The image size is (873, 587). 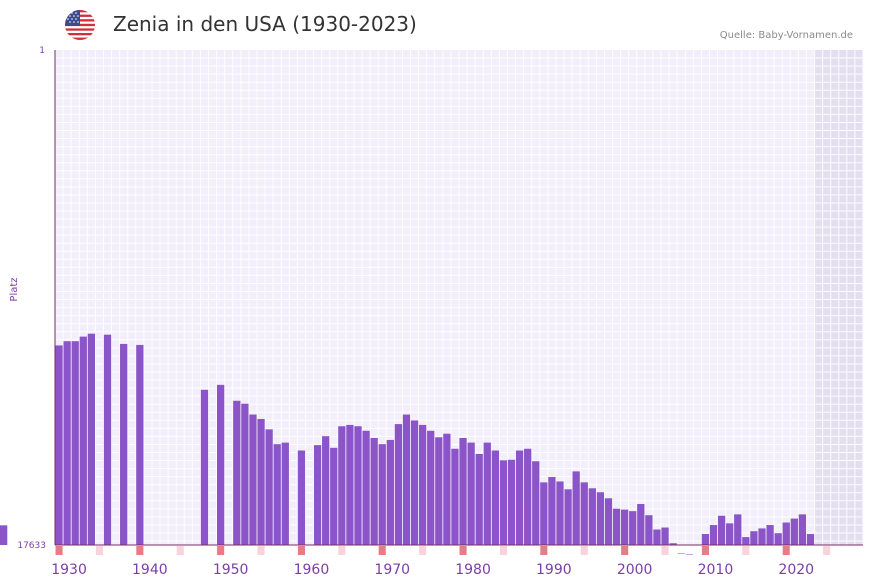 What do you see at coordinates (69, 570) in the screenshot?
I see `x-tick-1930: 1930` at bounding box center [69, 570].